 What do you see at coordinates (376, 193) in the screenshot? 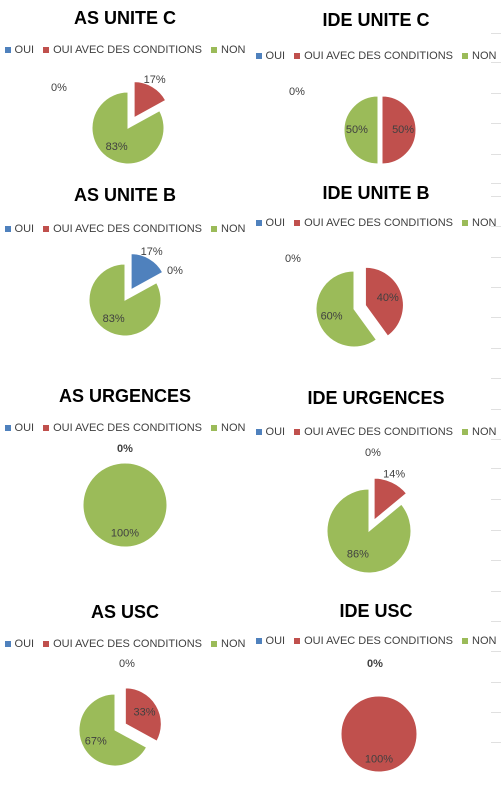
I see `chart-title: IDE UNITE B` at bounding box center [376, 193].